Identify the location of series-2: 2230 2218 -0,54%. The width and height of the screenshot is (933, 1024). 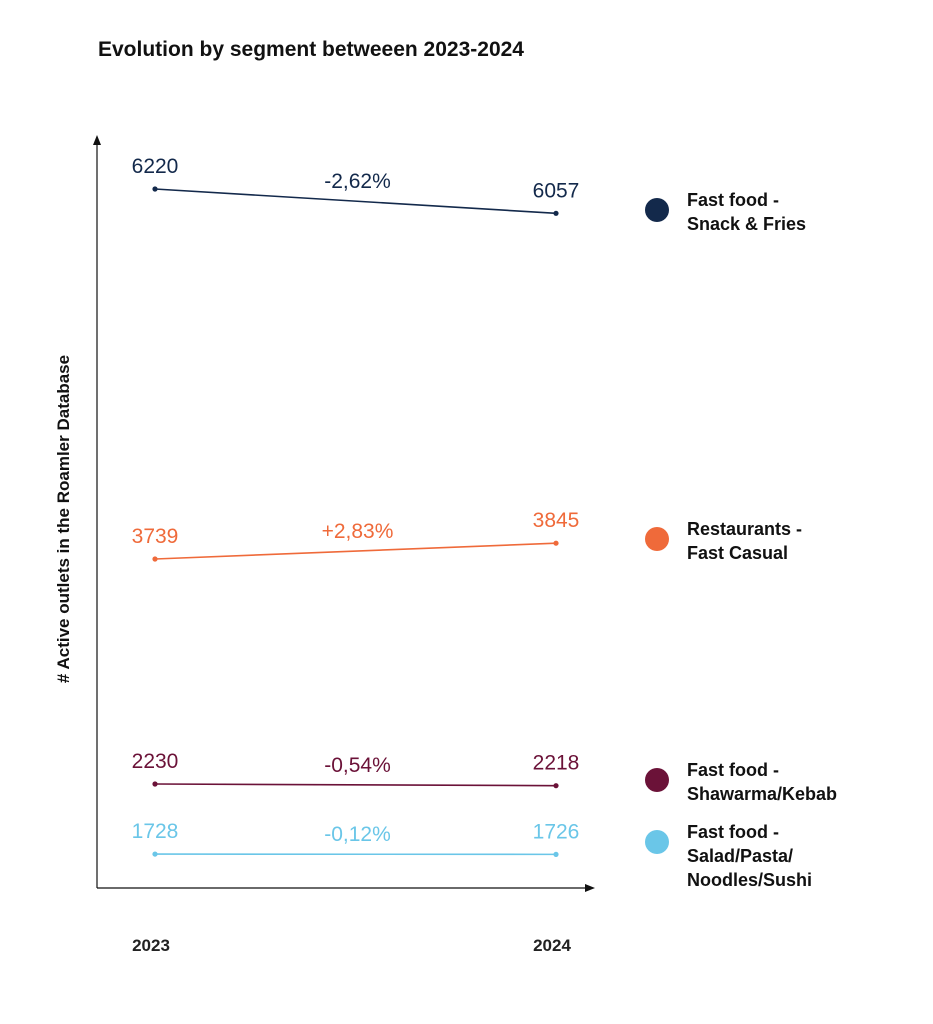
(356, 769).